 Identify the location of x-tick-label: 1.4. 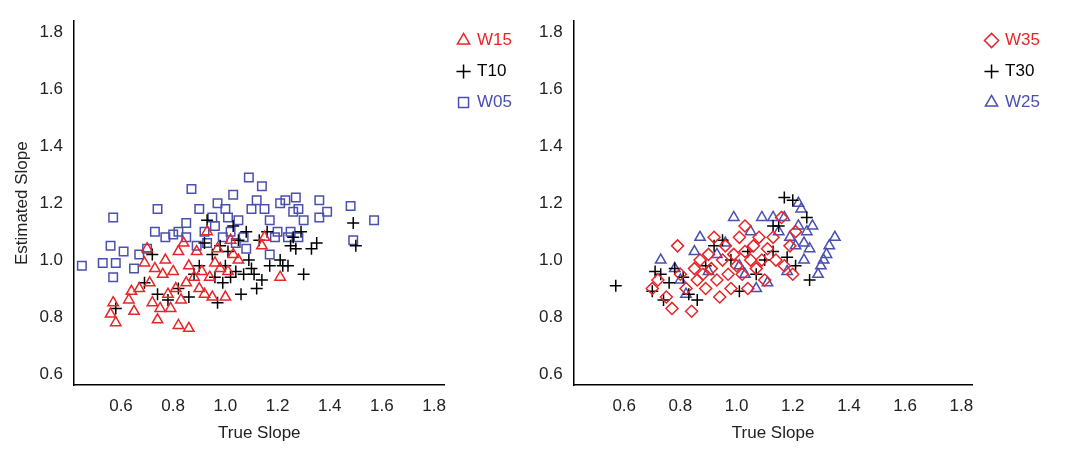
(849, 406).